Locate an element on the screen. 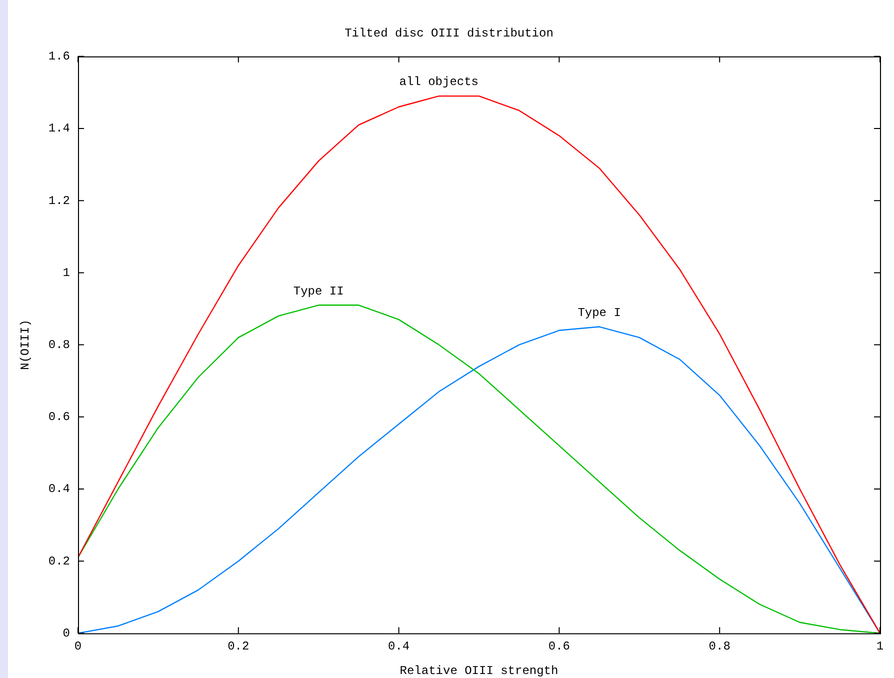 This screenshot has width=894, height=678. x-tick-label: 0.2 is located at coordinates (239, 647).